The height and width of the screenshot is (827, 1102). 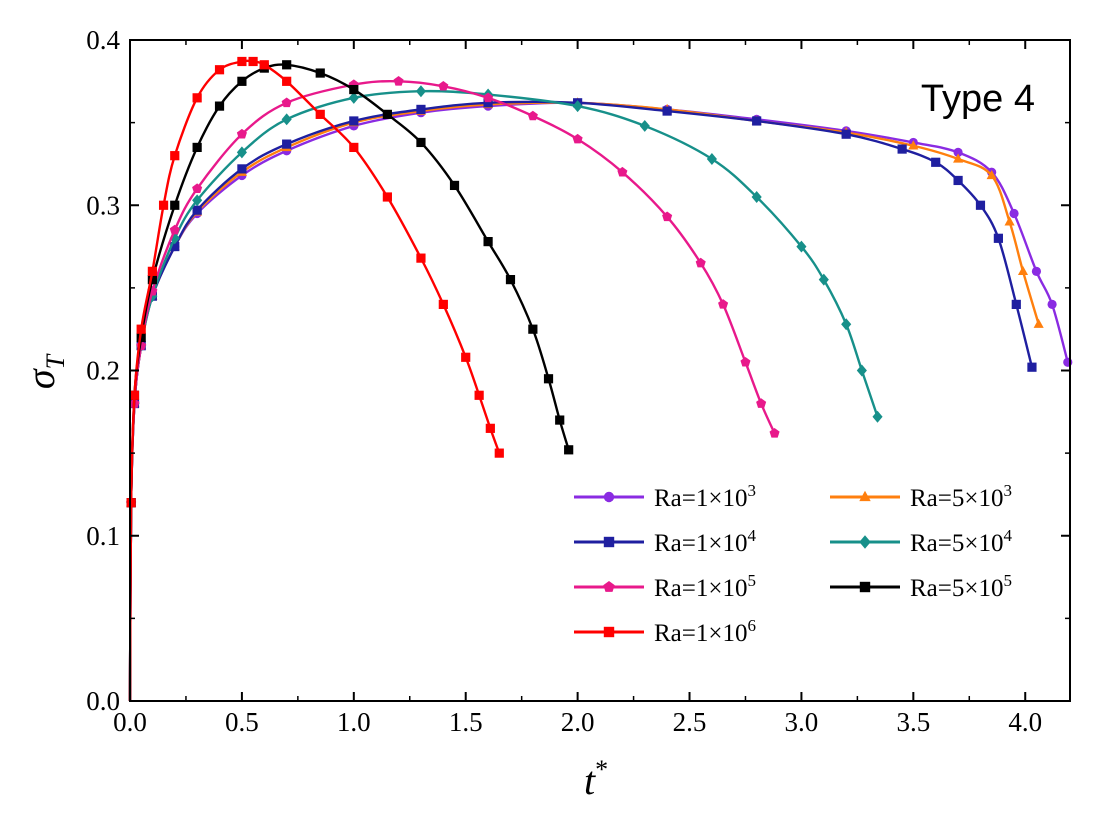 What do you see at coordinates (1025, 722) in the screenshot?
I see `x-tick-label: 4.0` at bounding box center [1025, 722].